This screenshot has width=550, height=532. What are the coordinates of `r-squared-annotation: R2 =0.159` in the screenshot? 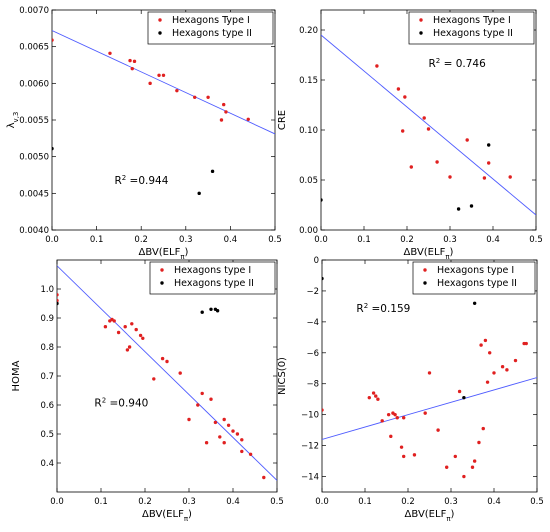 It's located at (383, 308).